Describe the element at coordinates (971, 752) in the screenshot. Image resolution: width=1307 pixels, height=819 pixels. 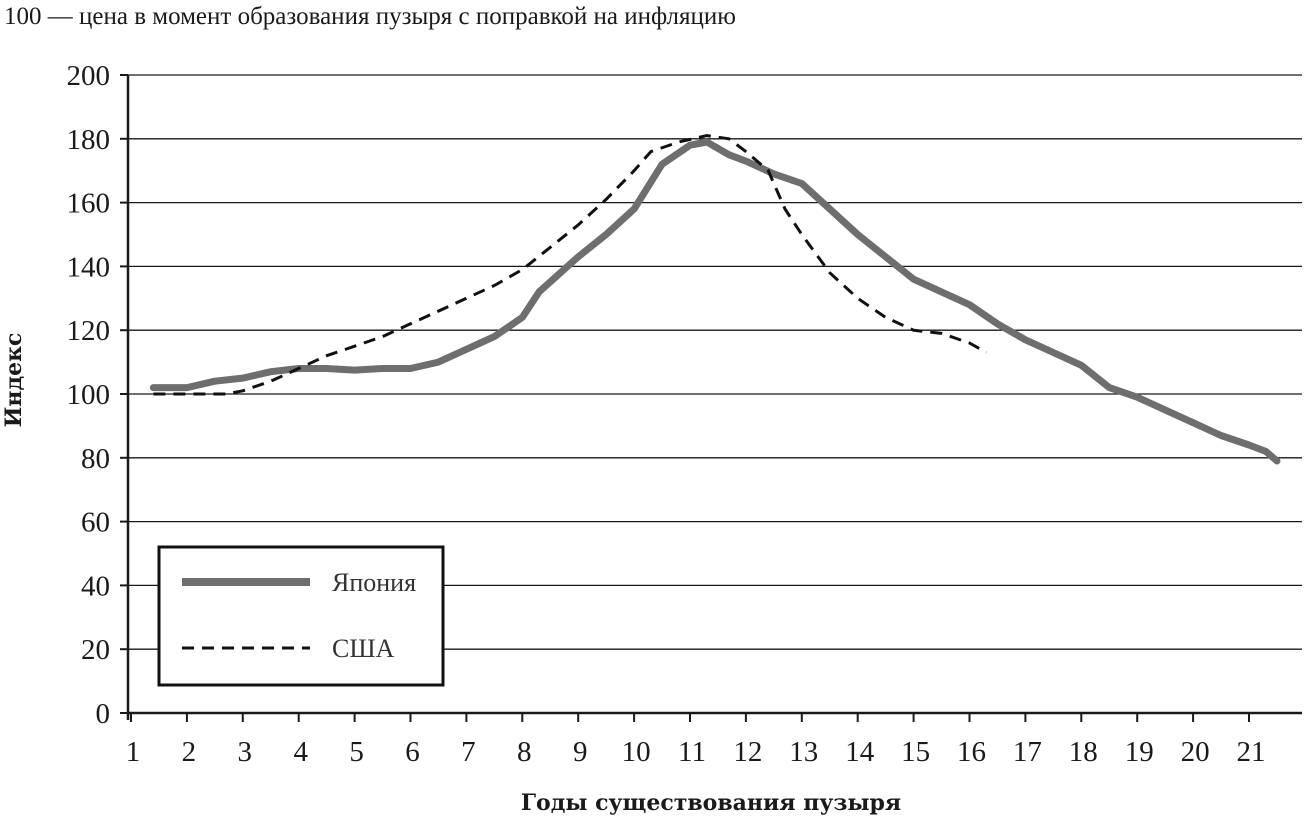
I see `x-tick-label: 16` at that location.